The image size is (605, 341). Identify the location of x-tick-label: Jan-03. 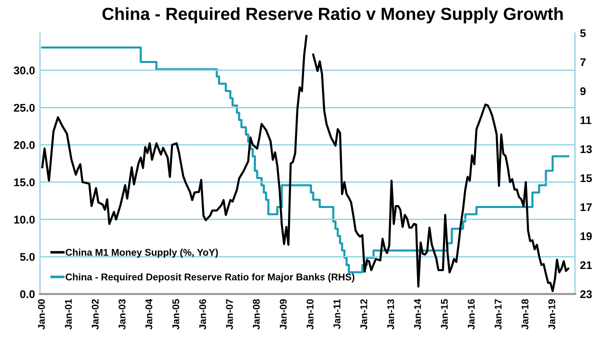
(122, 314).